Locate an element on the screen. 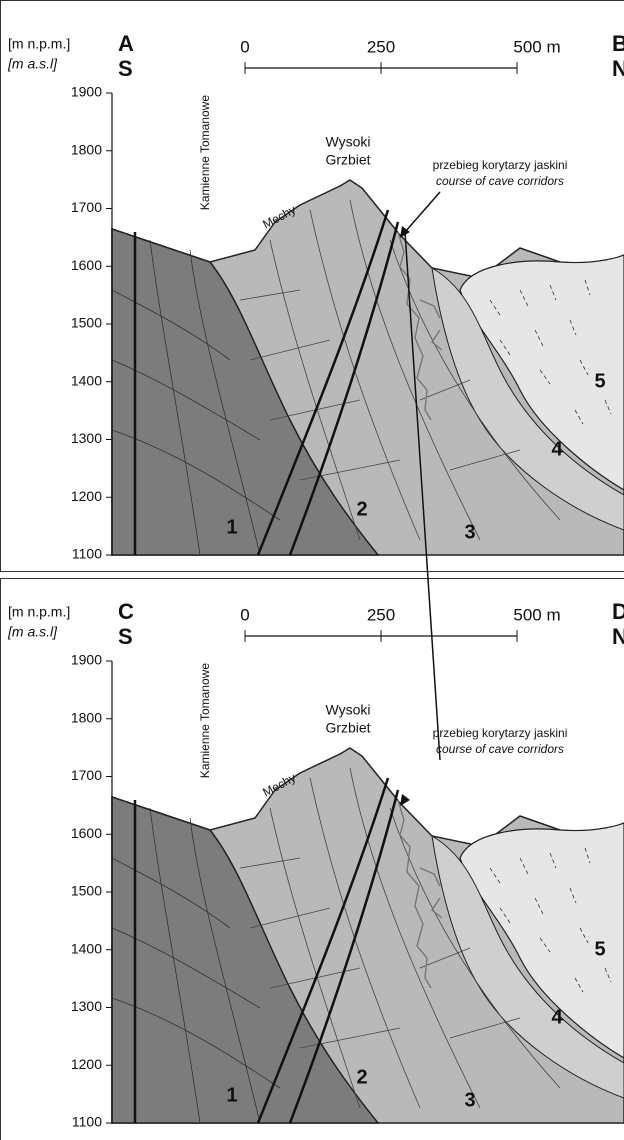 The image size is (624, 1140). section-end: A is located at coordinates (126, 43).